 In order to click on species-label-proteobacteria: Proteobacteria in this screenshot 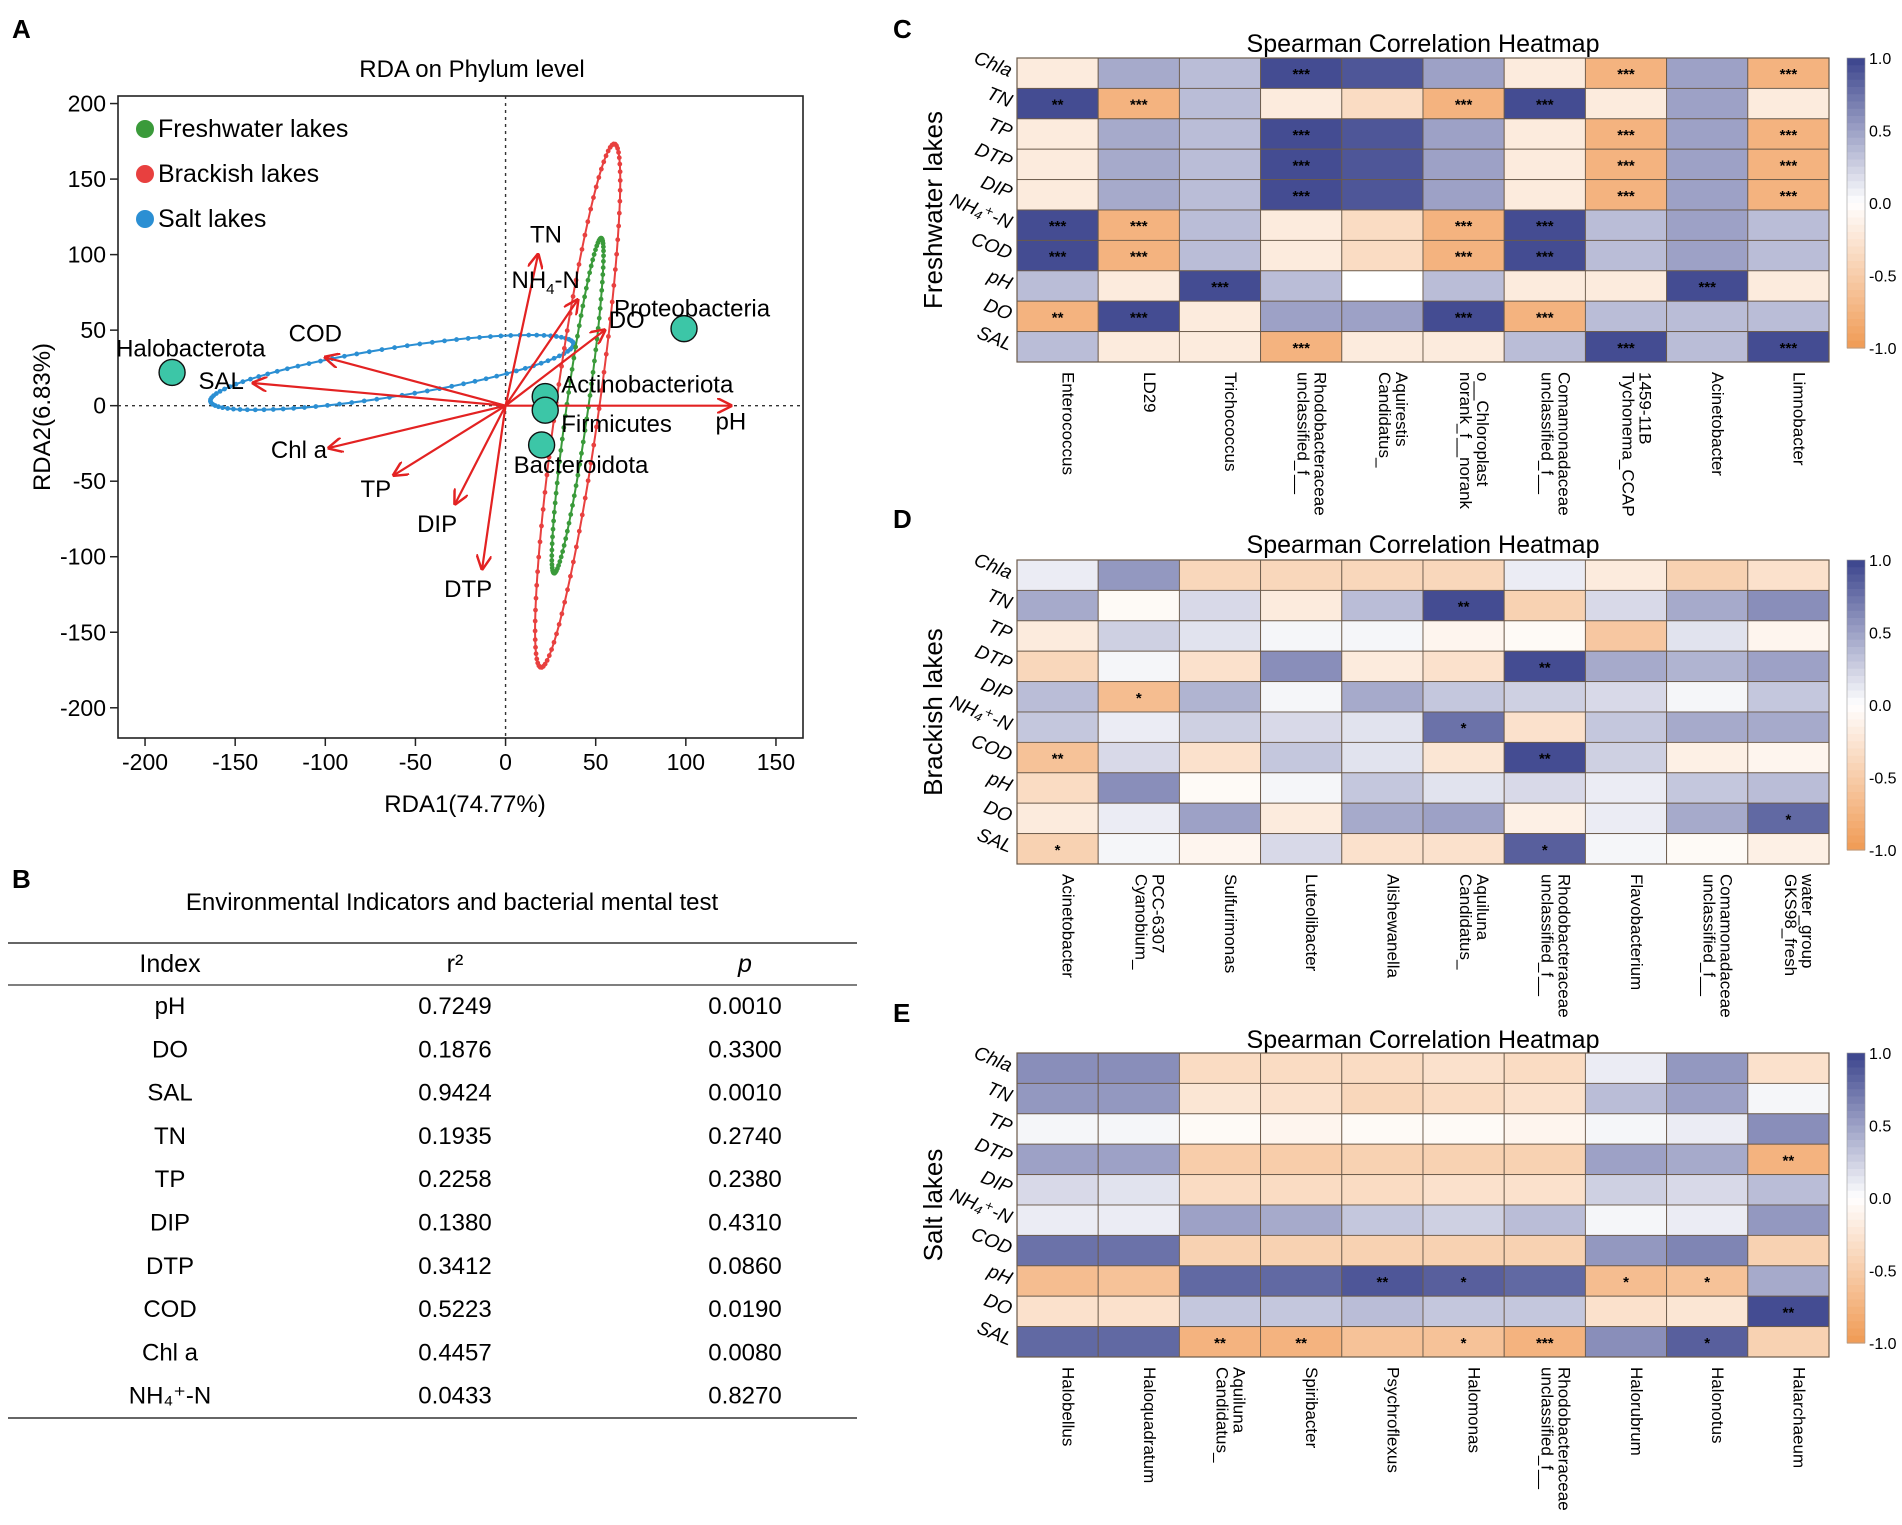, I will do `click(692, 309)`.